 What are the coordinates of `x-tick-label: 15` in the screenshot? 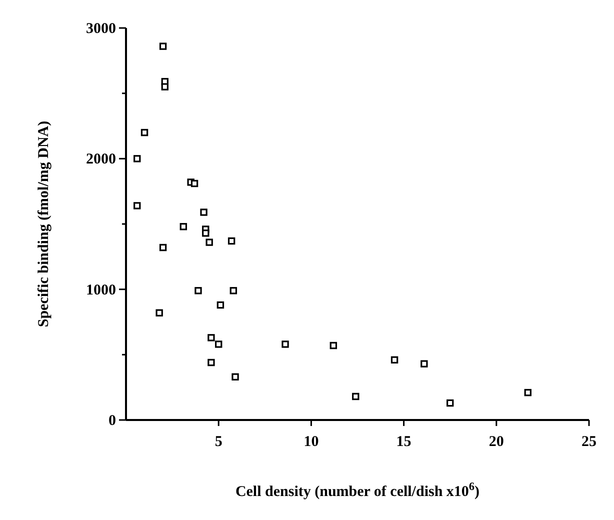 It's located at (404, 442).